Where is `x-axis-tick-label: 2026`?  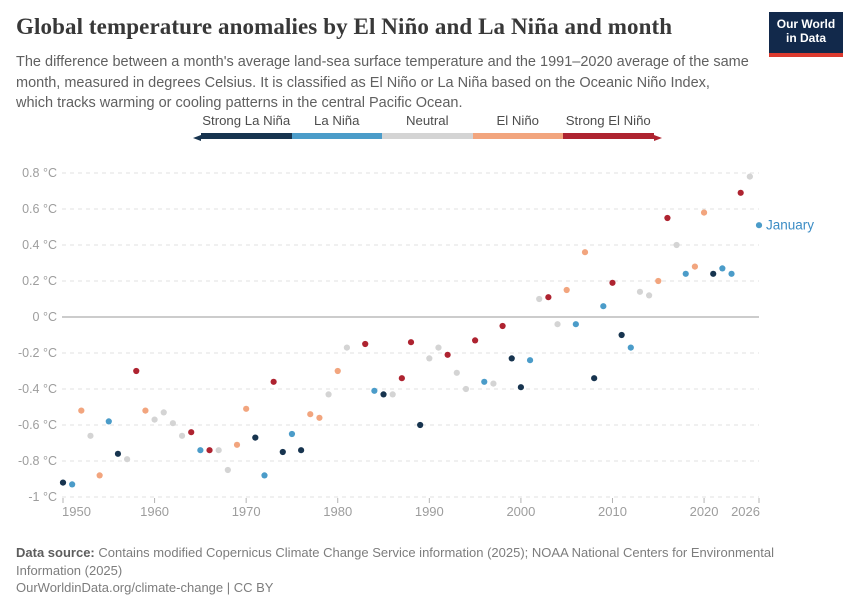 x-axis-tick-label: 2026 is located at coordinates (745, 511).